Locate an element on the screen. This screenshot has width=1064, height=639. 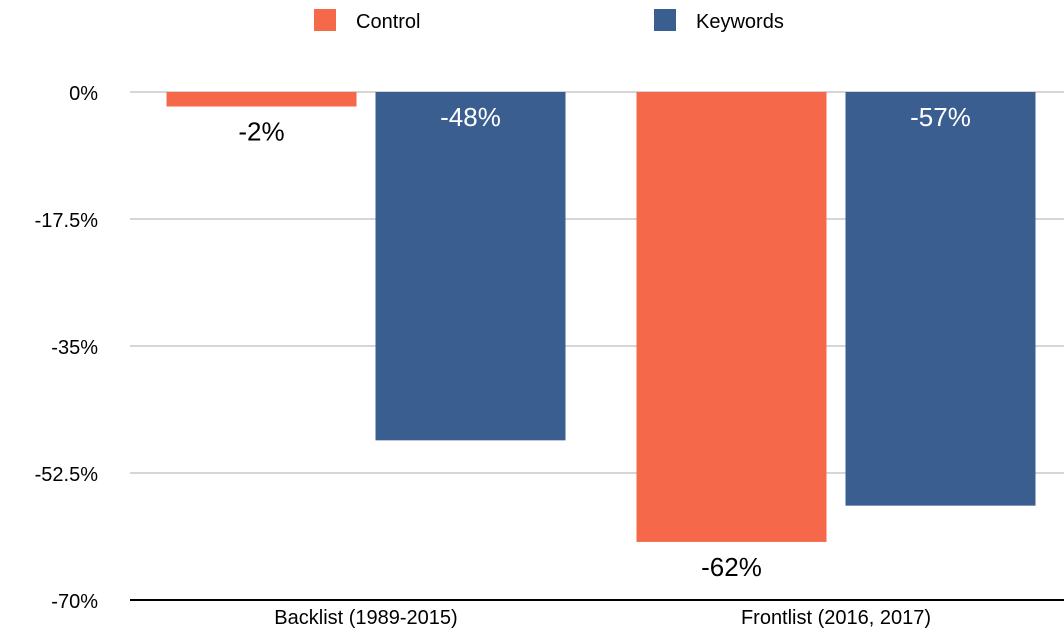
data-label: -48% is located at coordinates (470, 117).